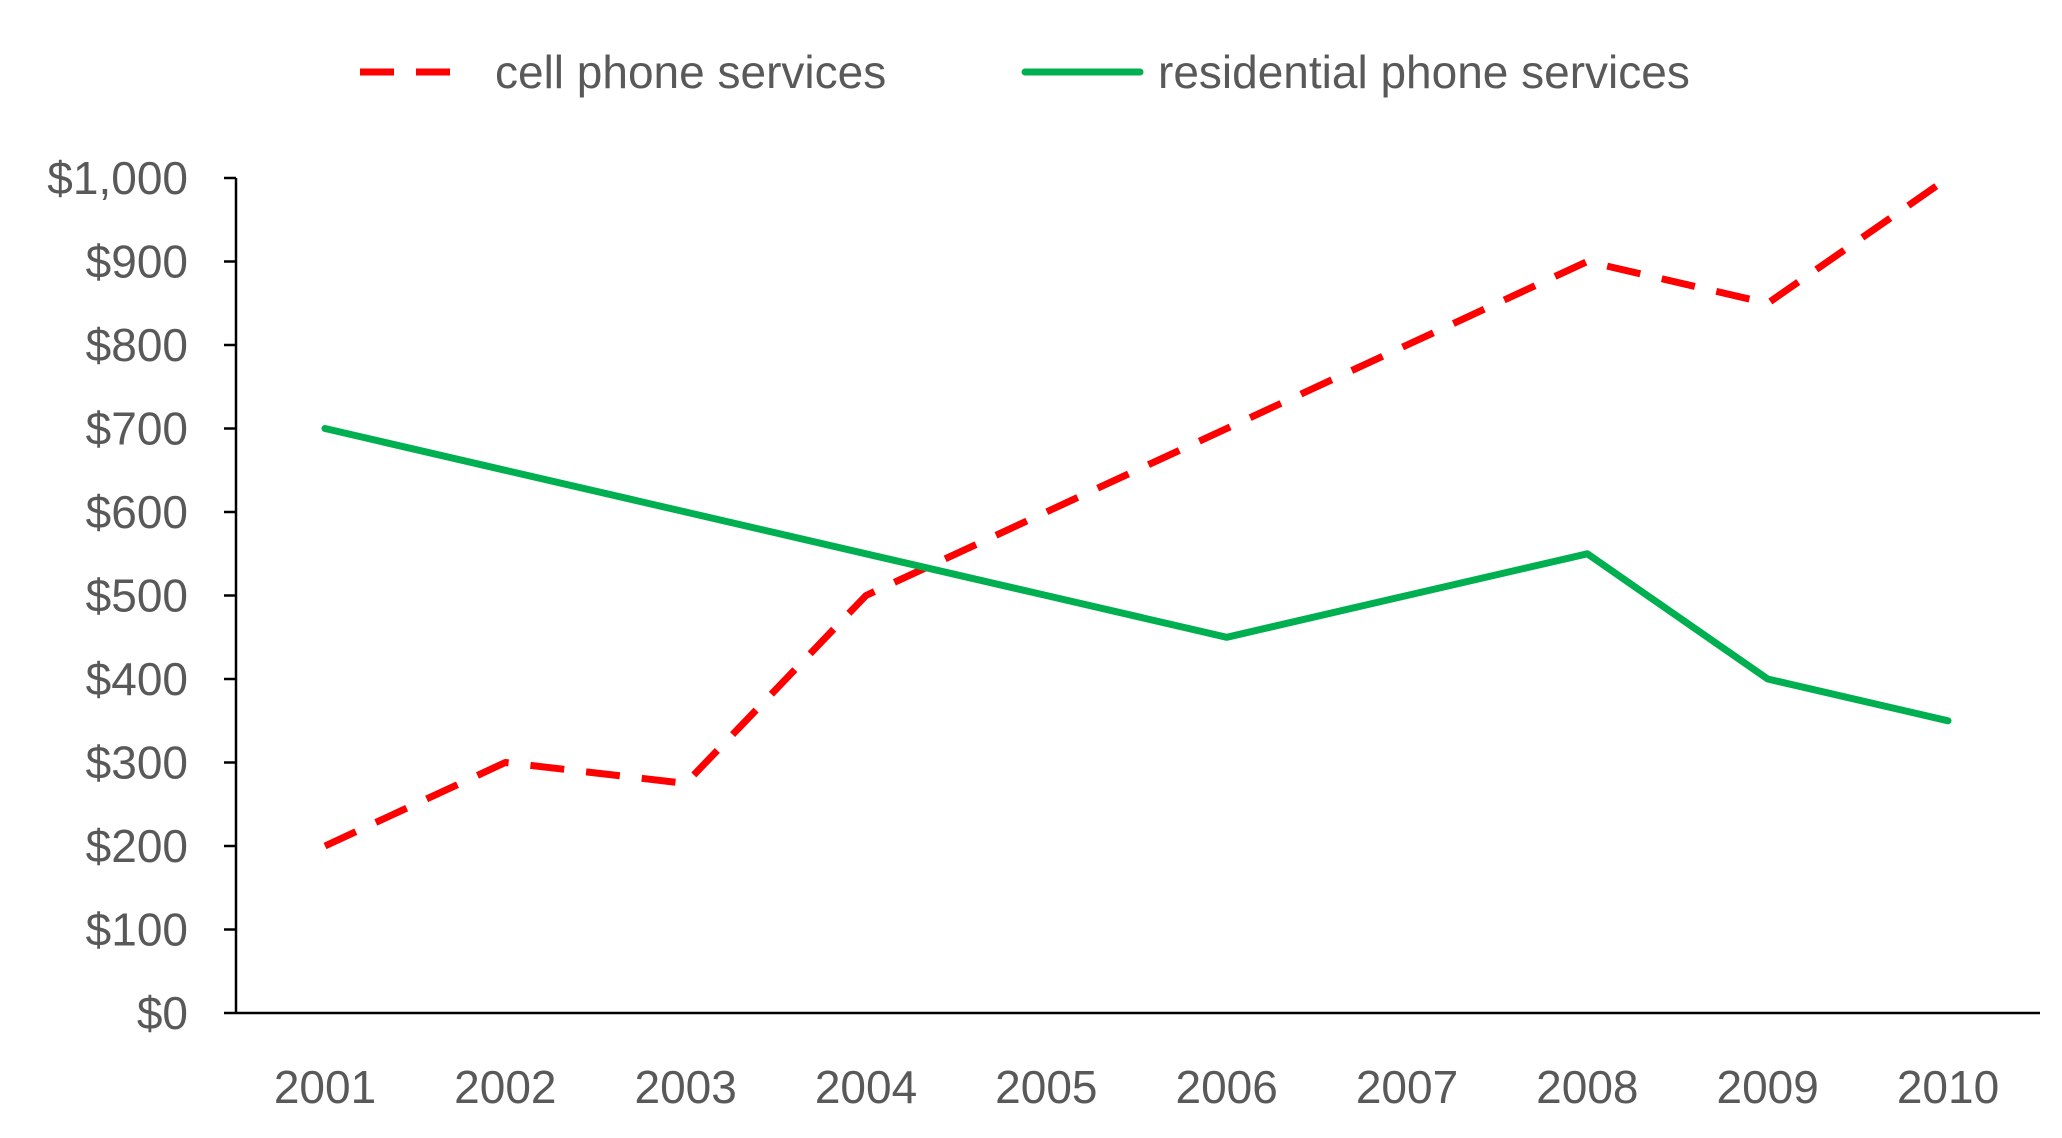 Image resolution: width=2062 pixels, height=1138 pixels. What do you see at coordinates (137, 679) in the screenshot?
I see `y-tick-label: $400` at bounding box center [137, 679].